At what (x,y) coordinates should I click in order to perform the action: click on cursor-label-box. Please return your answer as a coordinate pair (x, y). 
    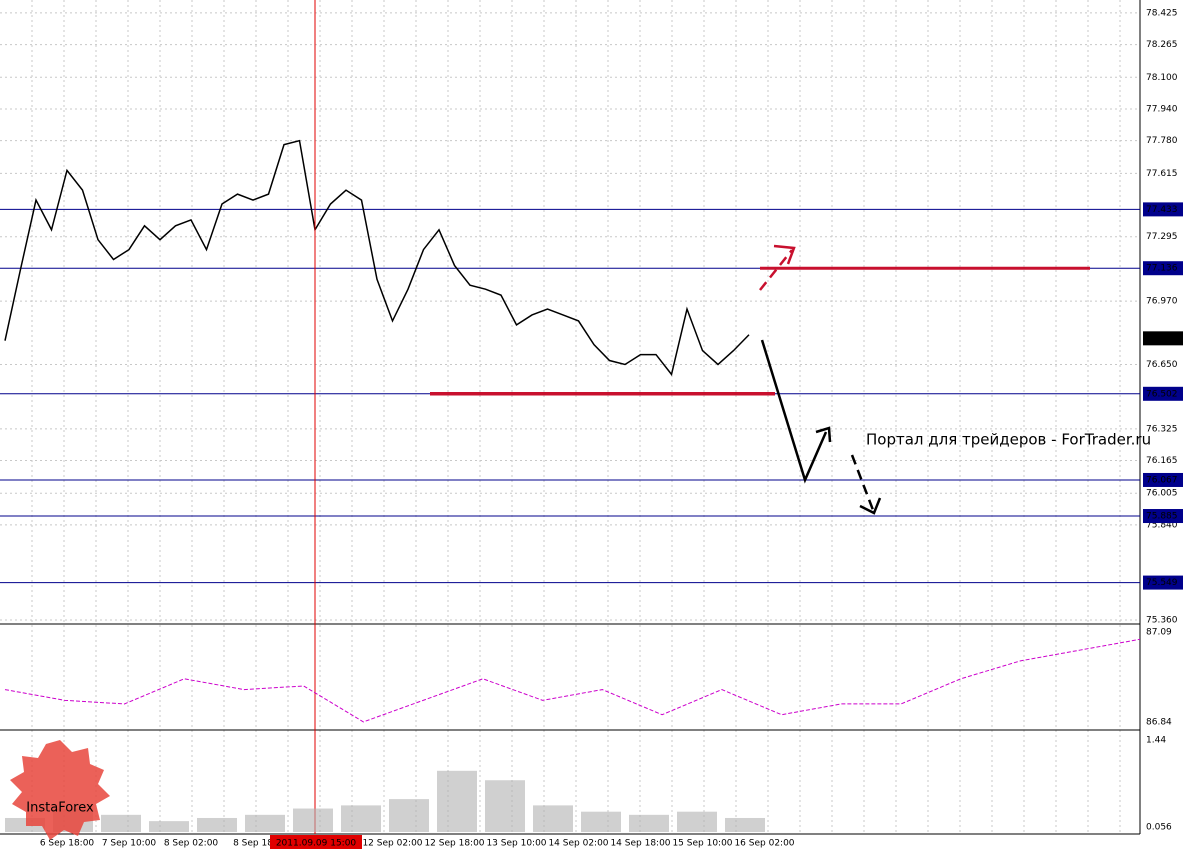
    Looking at the image, I should click on (316, 842).